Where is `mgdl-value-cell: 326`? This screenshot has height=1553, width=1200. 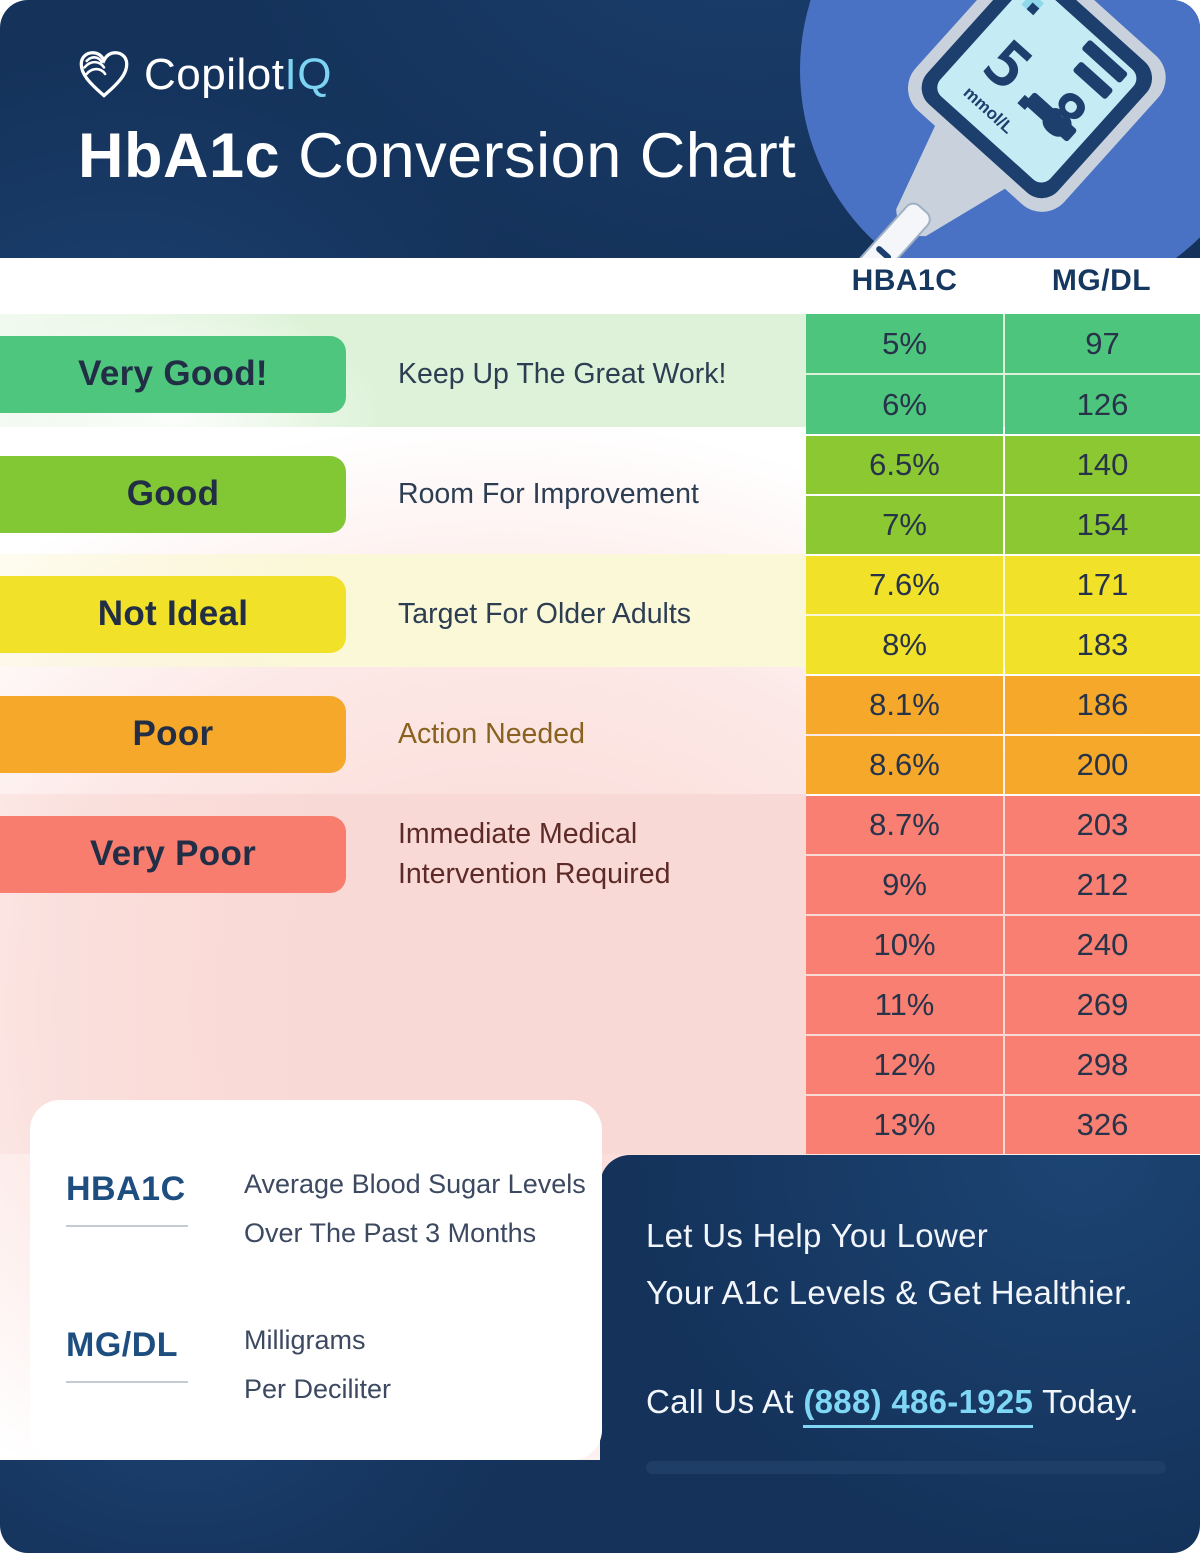
mgdl-value-cell: 326 is located at coordinates (1102, 1125).